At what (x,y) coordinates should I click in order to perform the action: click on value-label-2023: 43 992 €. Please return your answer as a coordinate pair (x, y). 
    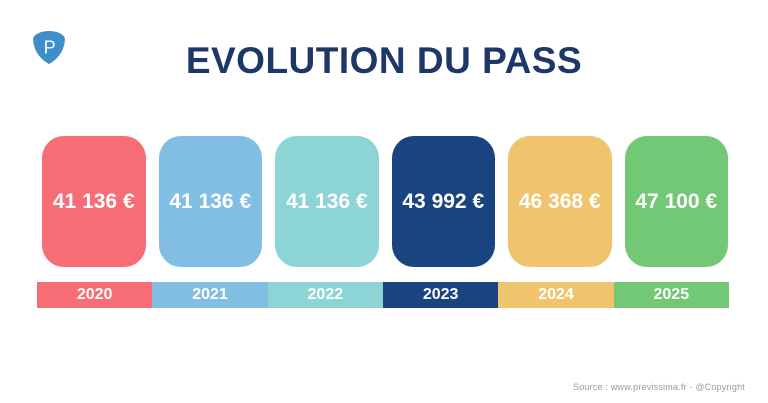
    Looking at the image, I should click on (443, 201).